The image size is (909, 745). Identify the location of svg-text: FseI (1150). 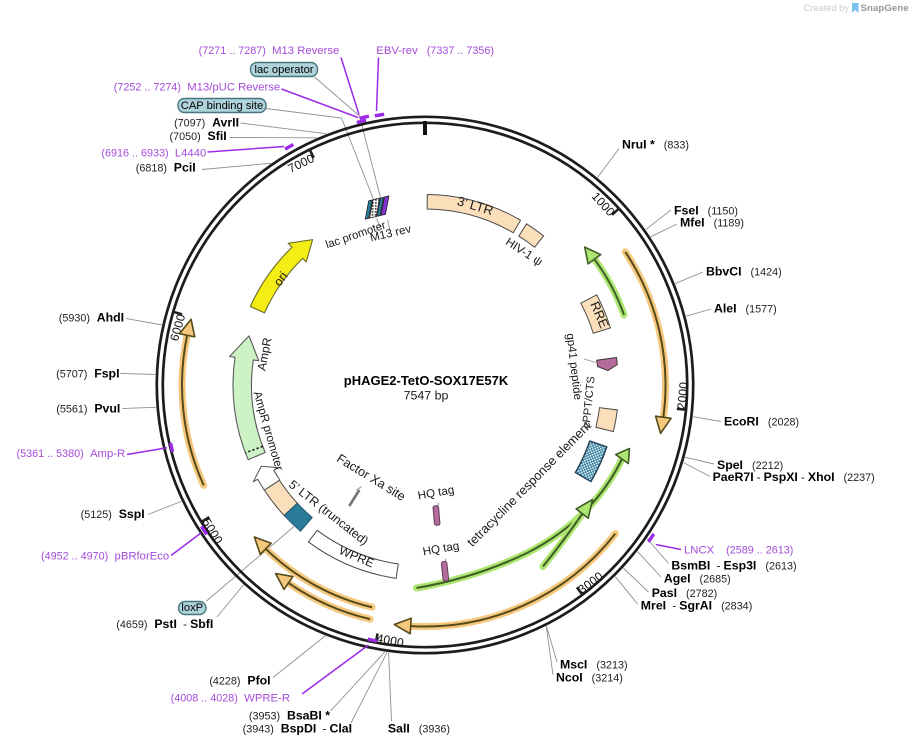
(706, 211).